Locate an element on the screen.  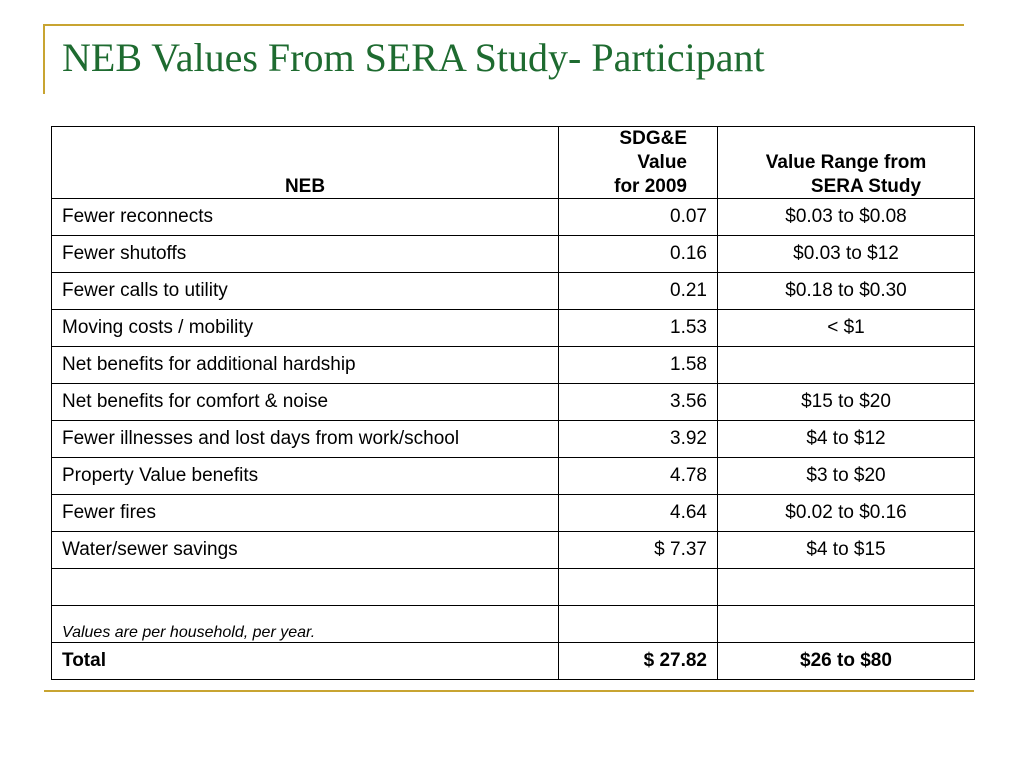
header-range-line-1: Value Range from is located at coordinates (846, 162).